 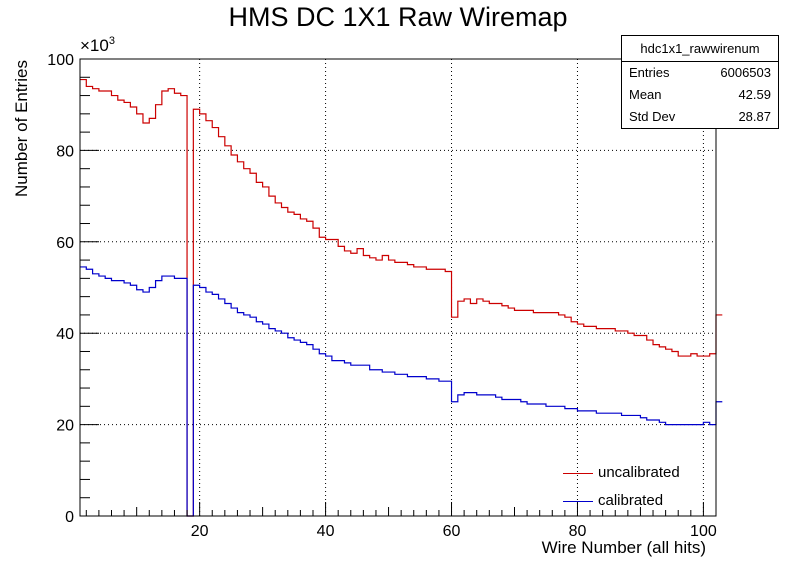 What do you see at coordinates (631, 500) in the screenshot?
I see `legend-label: calibrated` at bounding box center [631, 500].